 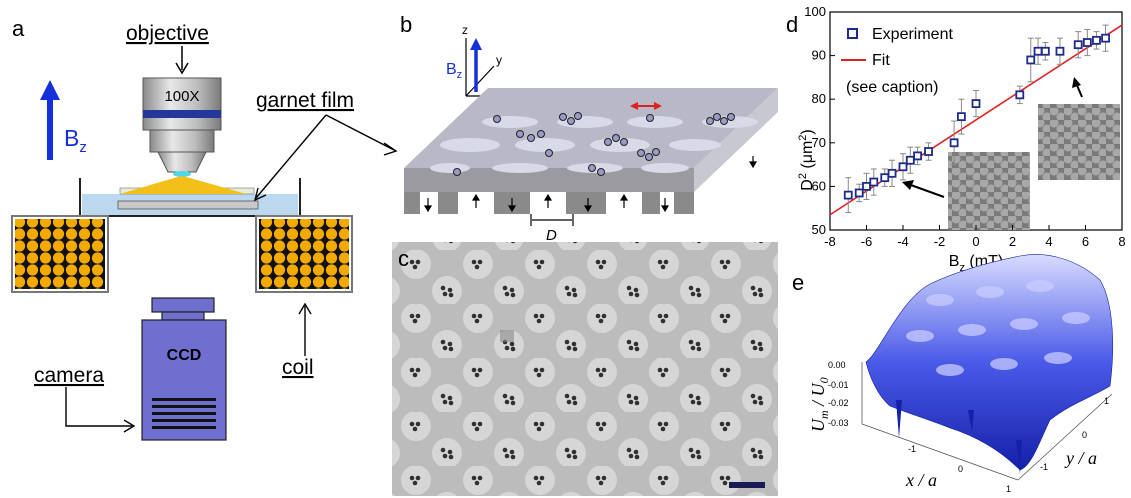 I want to click on inset-arrowhead-lower, so click(x=908, y=185).